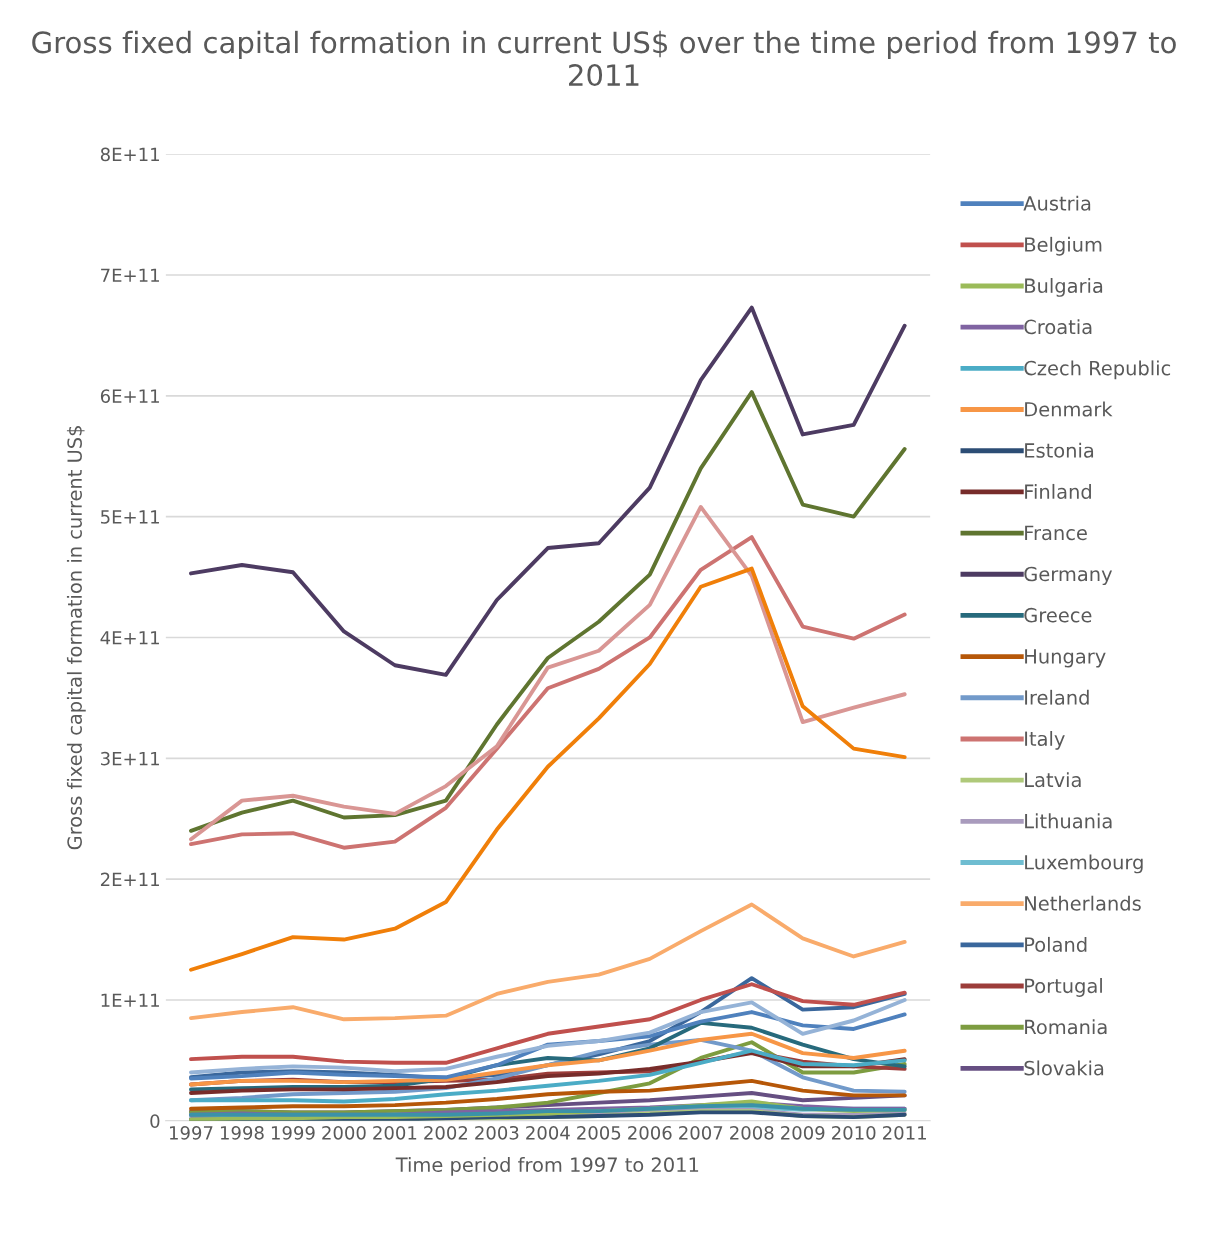  What do you see at coordinates (130, 758) in the screenshot?
I see `y-tick-label: 3E+11` at bounding box center [130, 758].